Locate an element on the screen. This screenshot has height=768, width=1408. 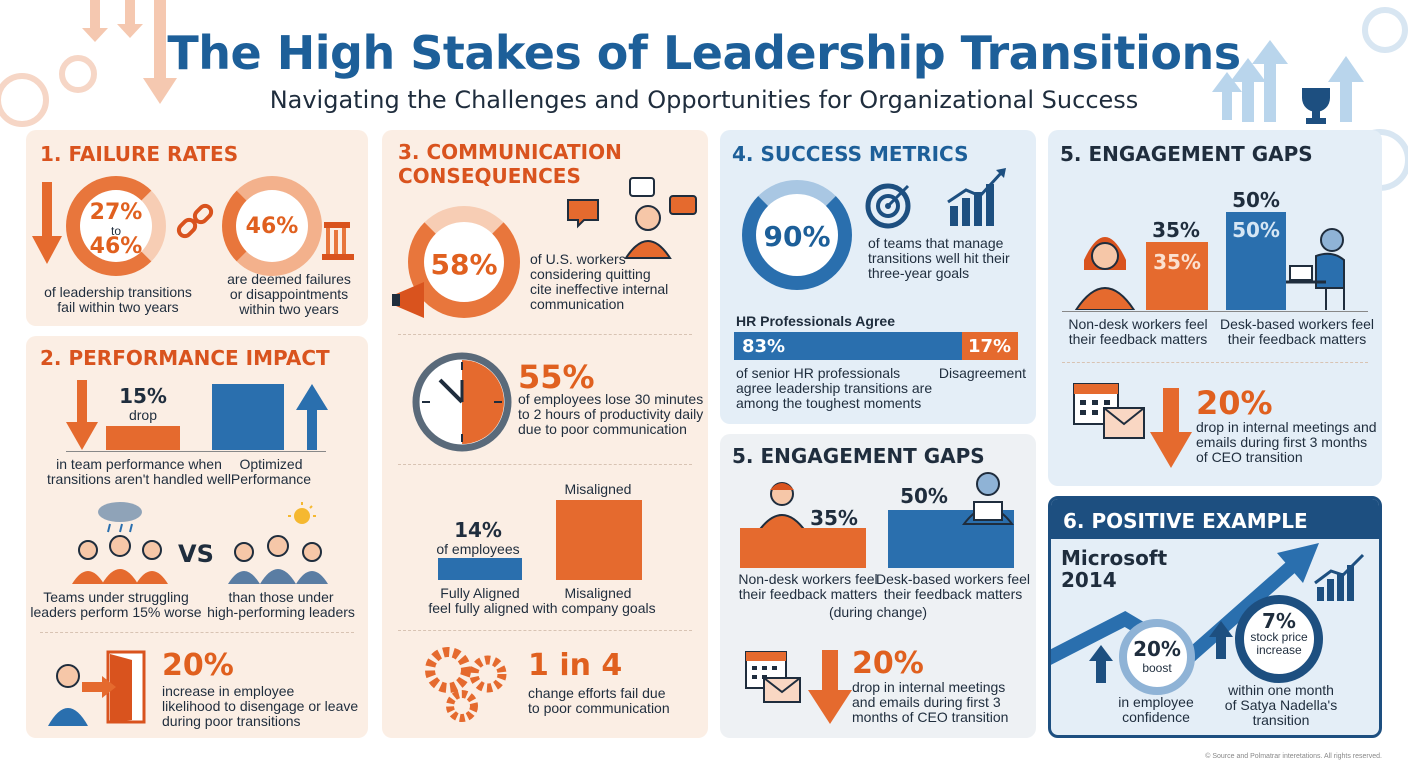
angry-person-icon is located at coordinates (648, 218).